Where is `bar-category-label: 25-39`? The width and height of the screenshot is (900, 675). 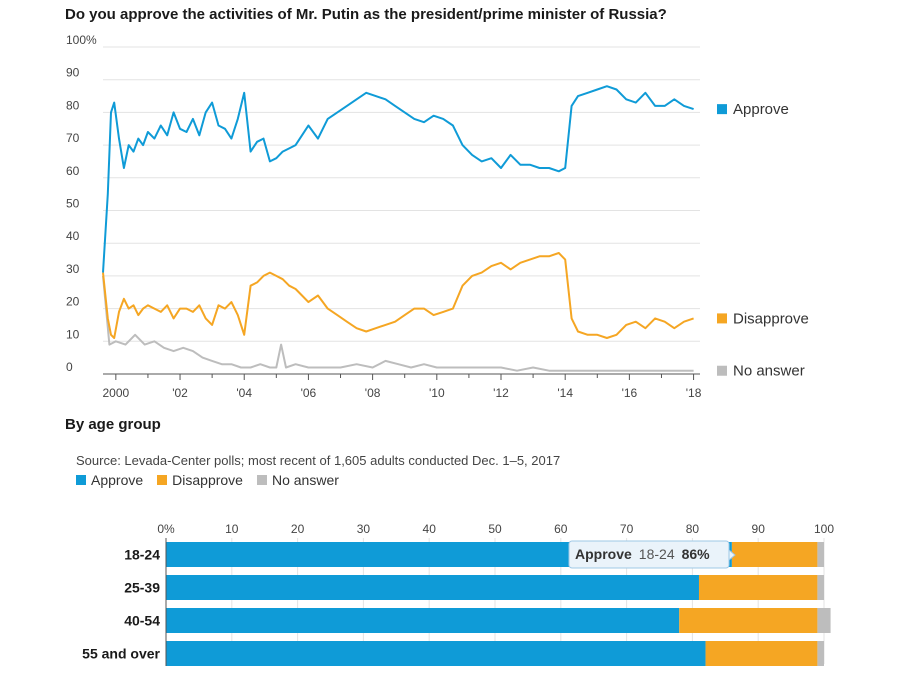
bar-category-label: 25-39 is located at coordinates (142, 588).